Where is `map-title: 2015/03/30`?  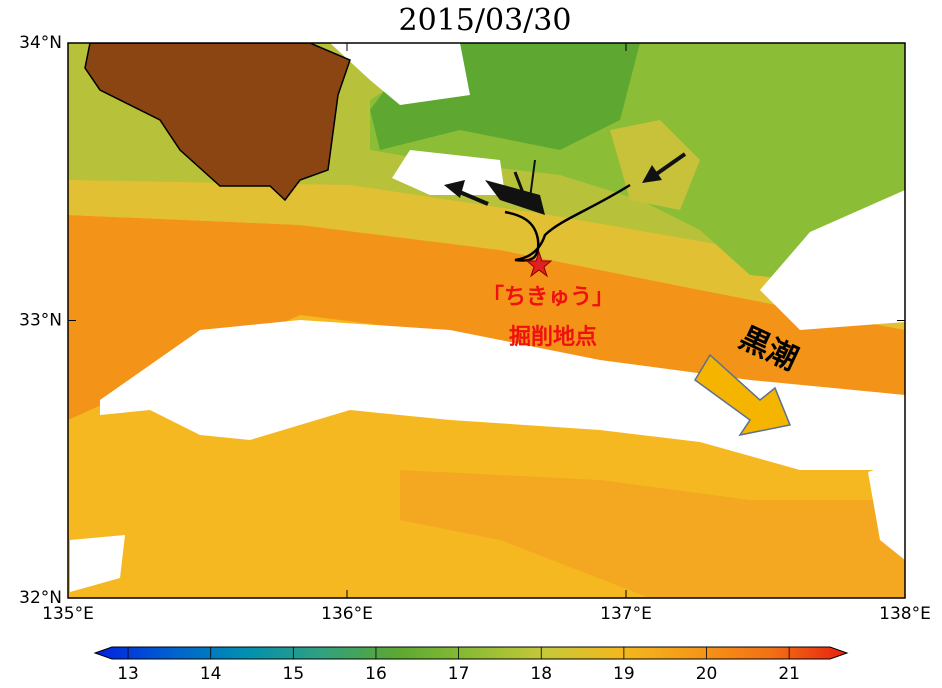 map-title: 2015/03/30 is located at coordinates (485, 20).